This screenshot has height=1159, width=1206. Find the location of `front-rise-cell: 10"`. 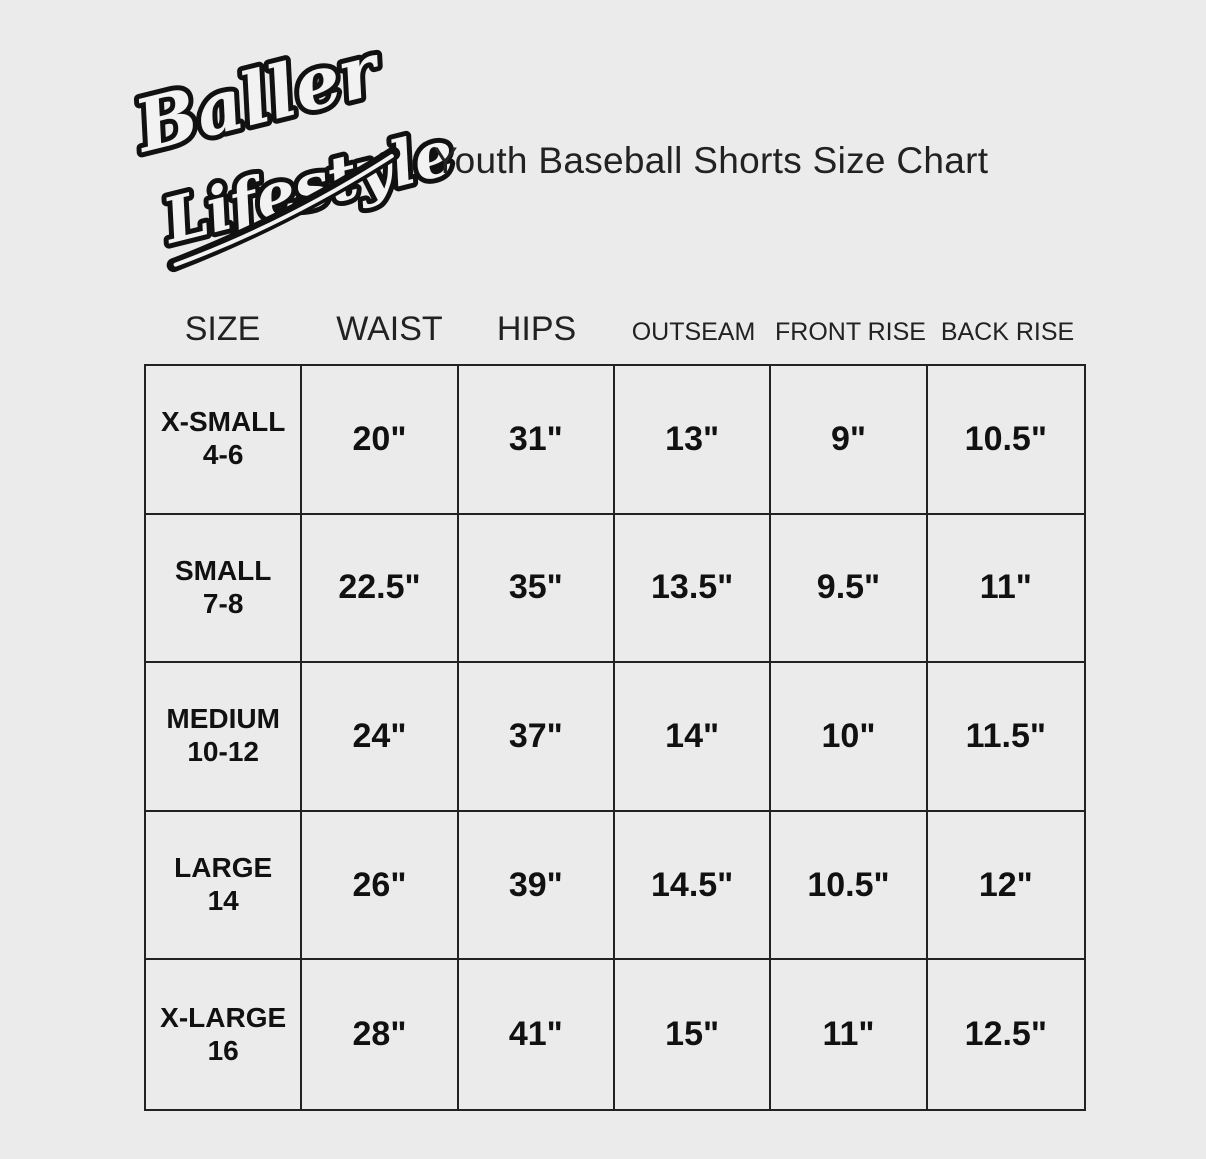

front-rise-cell: 10" is located at coordinates (849, 737).